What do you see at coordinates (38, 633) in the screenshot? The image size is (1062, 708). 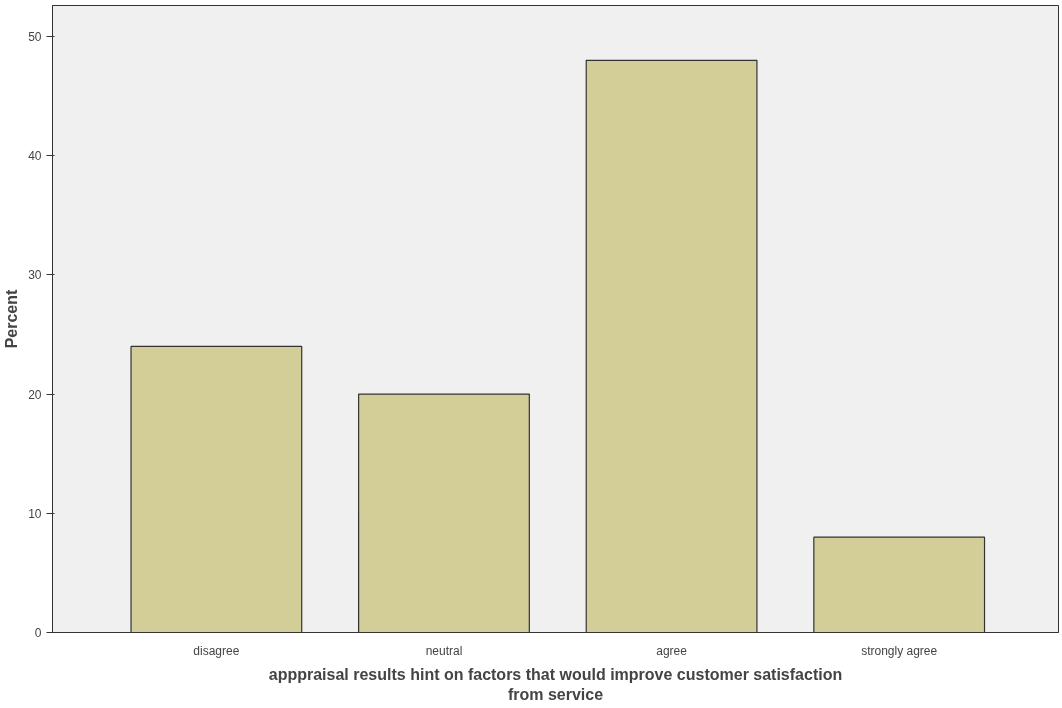 I see `y-tick-label: 0` at bounding box center [38, 633].